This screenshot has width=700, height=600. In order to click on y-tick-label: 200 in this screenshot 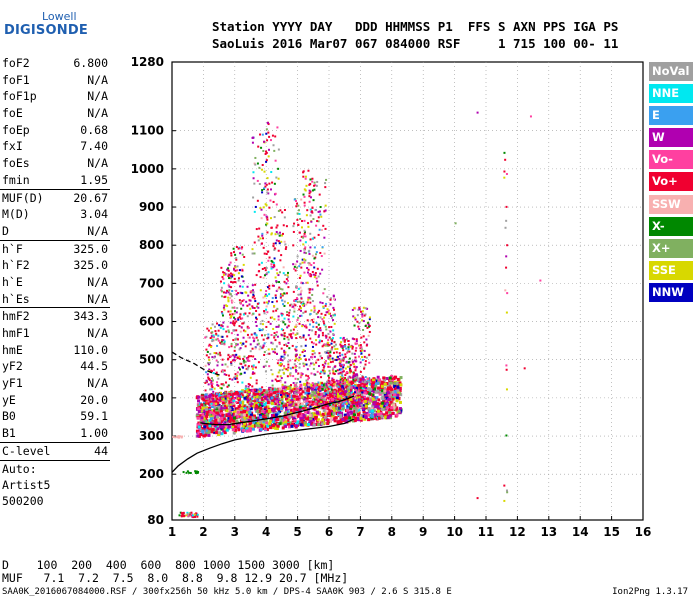, I will do `click(151, 474)`.